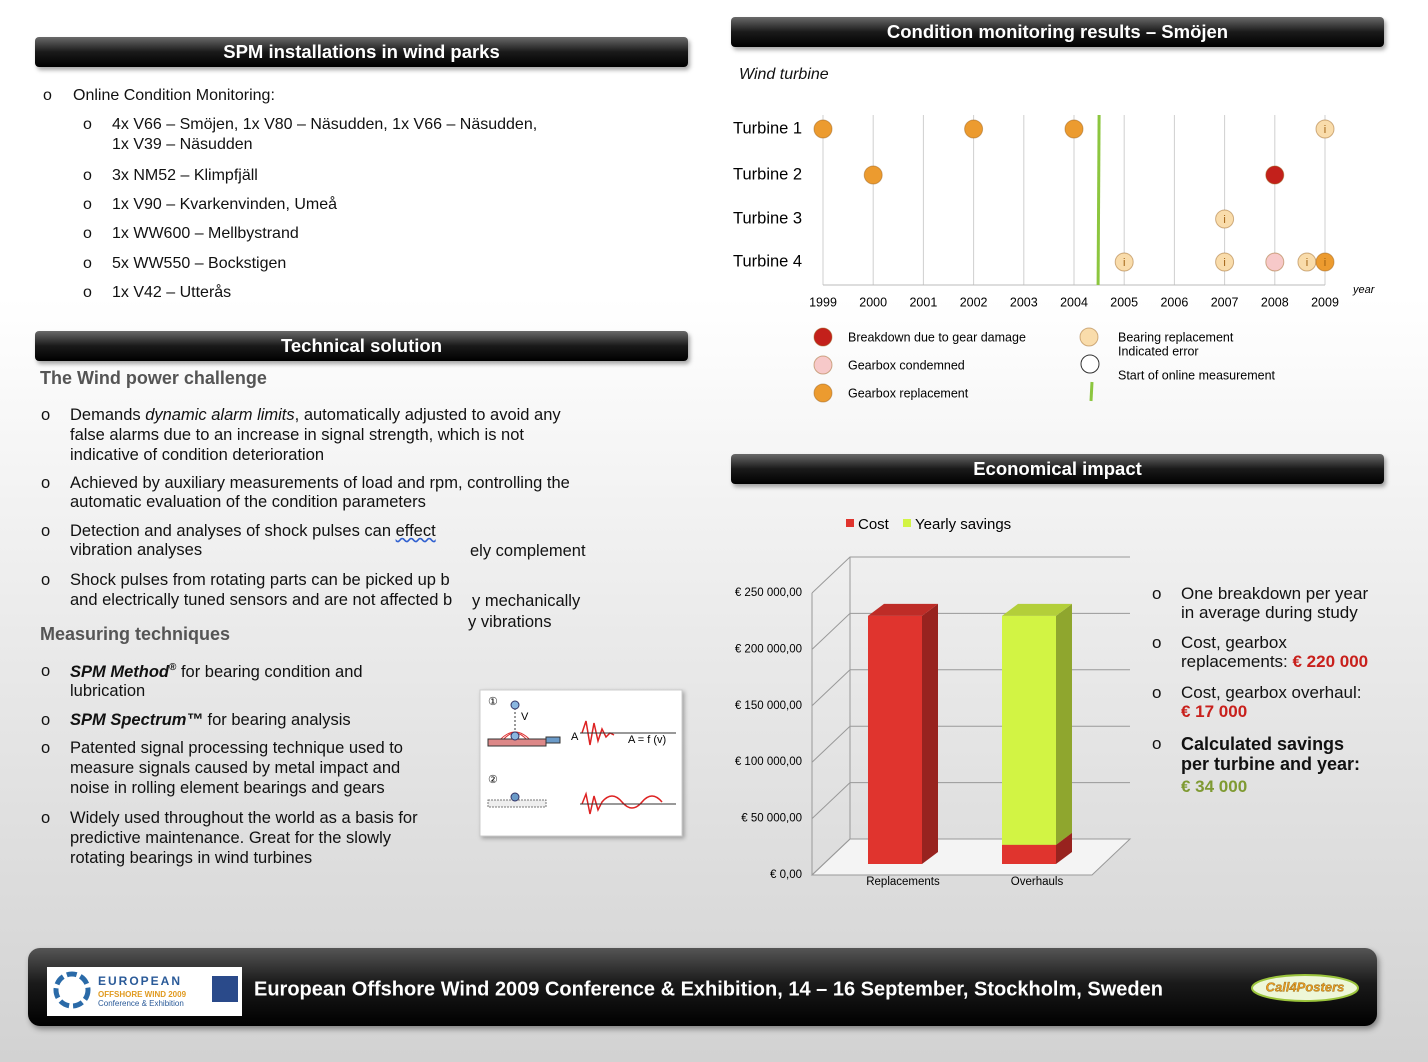 The image size is (1428, 1062). I want to click on row-label: Turbine 1, so click(767, 128).